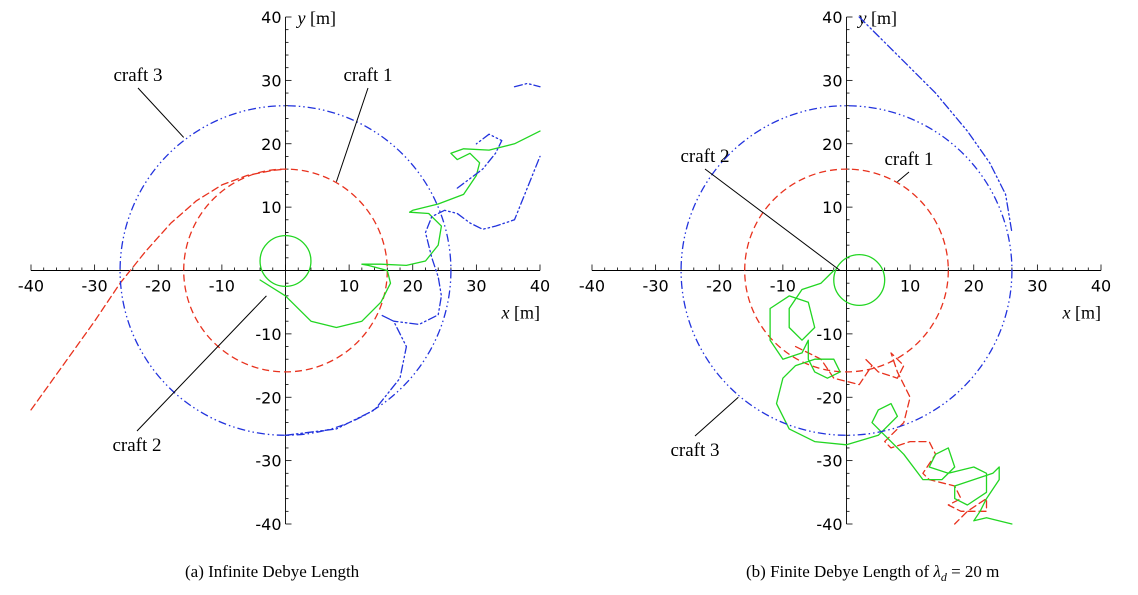 Image resolution: width=1138 pixels, height=595 pixels. Describe the element at coordinates (272, 571) in the screenshot. I see `panel-a-caption: (a) Infinite Debye Length` at that location.